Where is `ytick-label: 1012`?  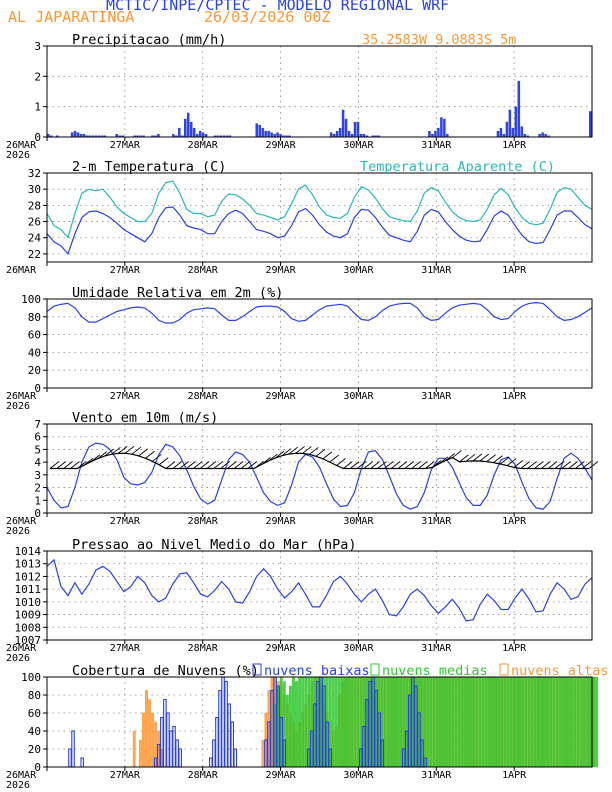 ytick-label: 1012 is located at coordinates (28, 576).